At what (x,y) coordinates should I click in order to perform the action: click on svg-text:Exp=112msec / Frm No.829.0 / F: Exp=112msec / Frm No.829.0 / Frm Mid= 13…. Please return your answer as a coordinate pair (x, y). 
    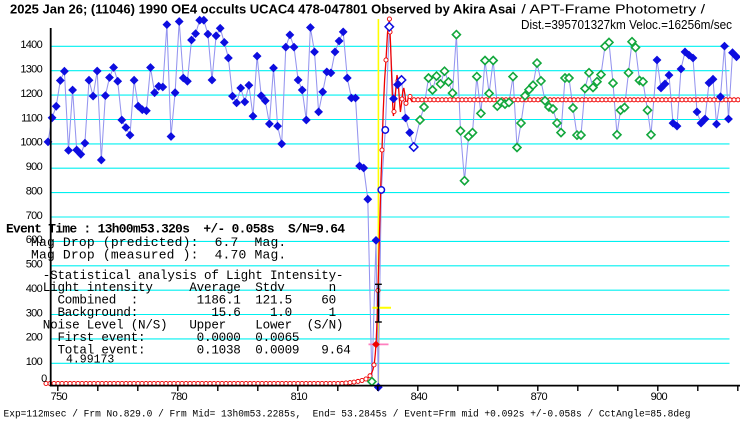
    Looking at the image, I should click on (347, 414).